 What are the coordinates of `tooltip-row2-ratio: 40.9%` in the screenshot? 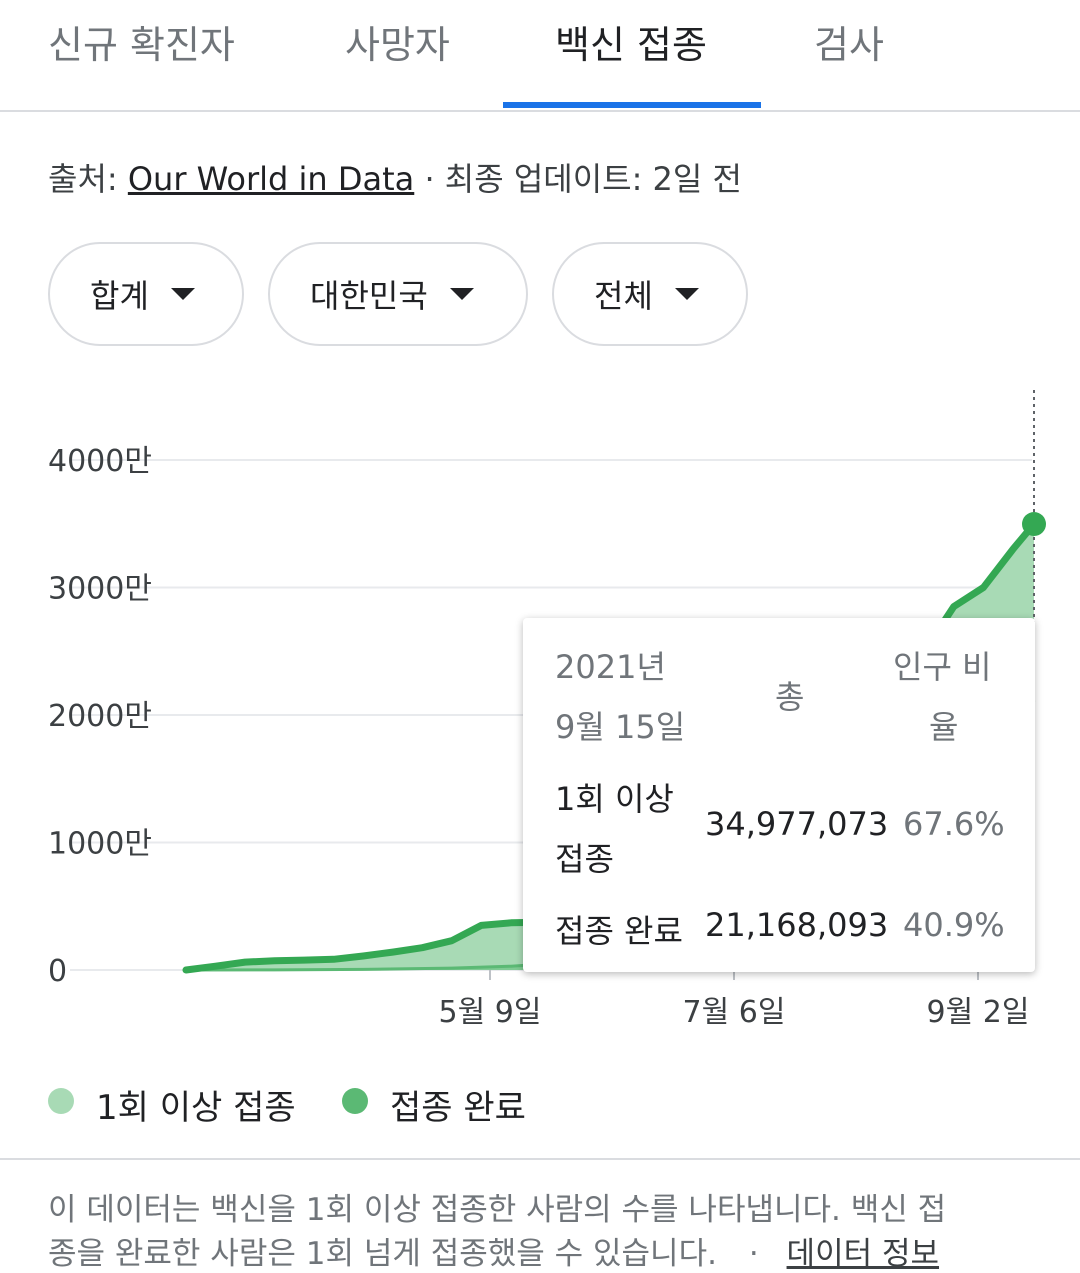 It's located at (954, 925).